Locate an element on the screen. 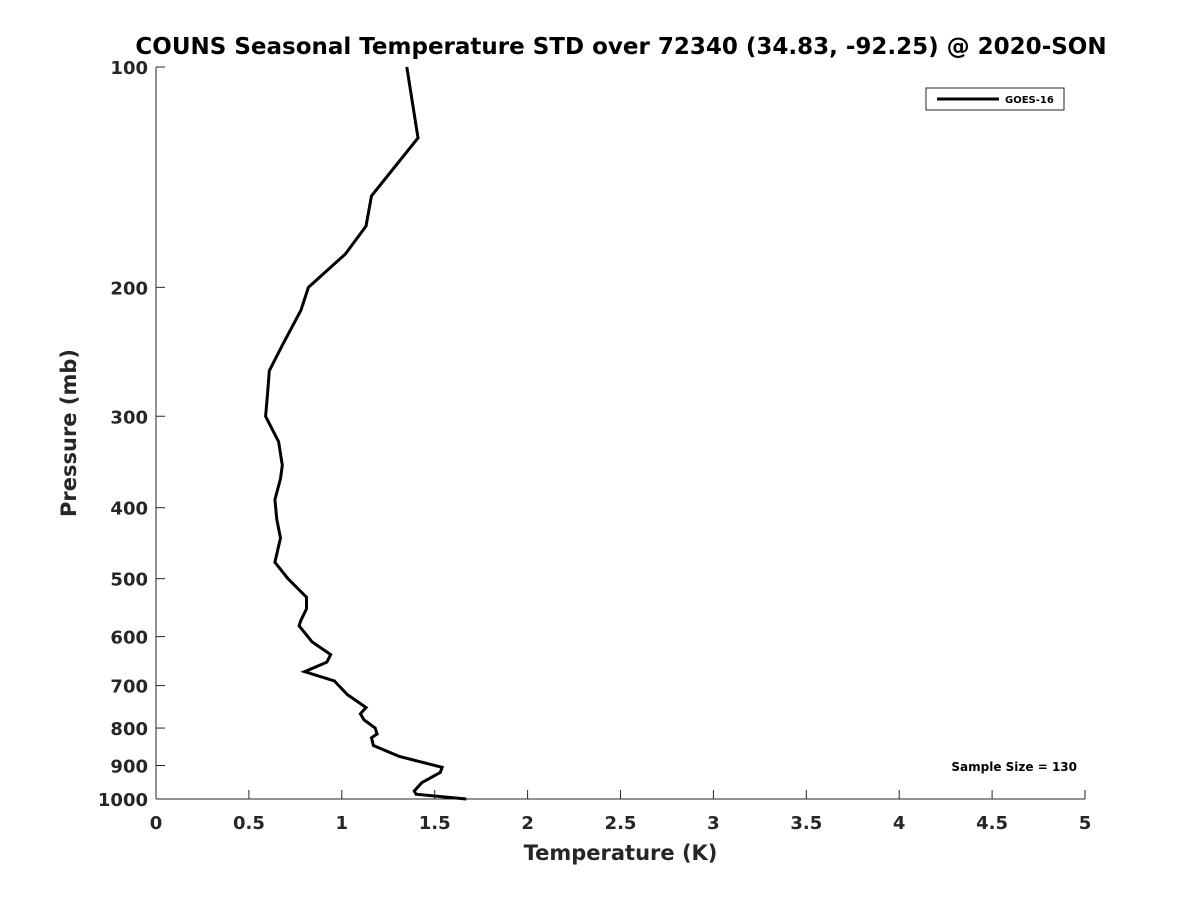 The width and height of the screenshot is (1200, 900). x-axis-ticks: 0 0.5 1 1.5 2 2.5 3 3.5 4 4.5 5 is located at coordinates (621, 812).